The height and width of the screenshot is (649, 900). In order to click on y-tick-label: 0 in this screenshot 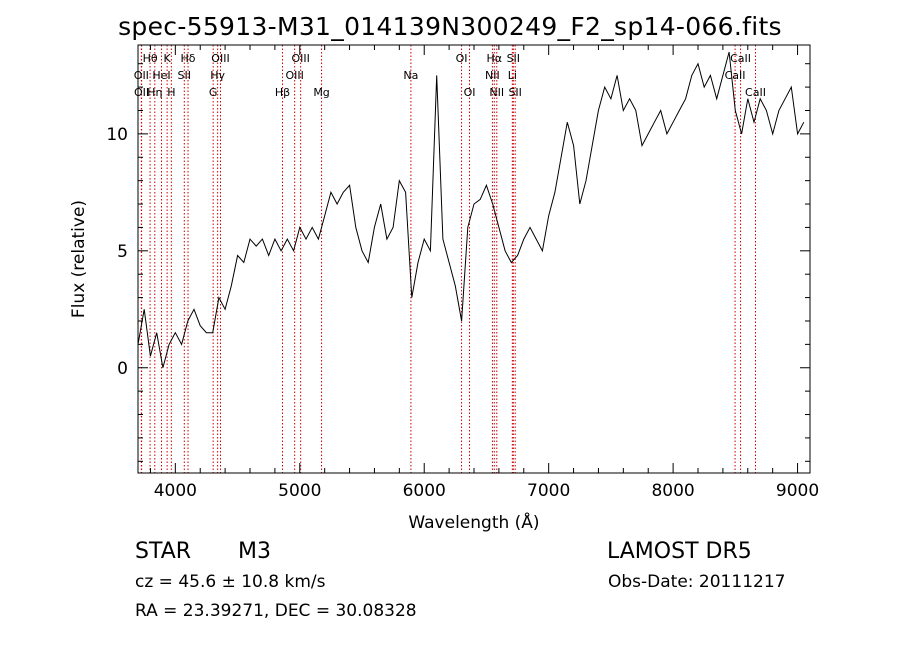, I will do `click(122, 369)`.